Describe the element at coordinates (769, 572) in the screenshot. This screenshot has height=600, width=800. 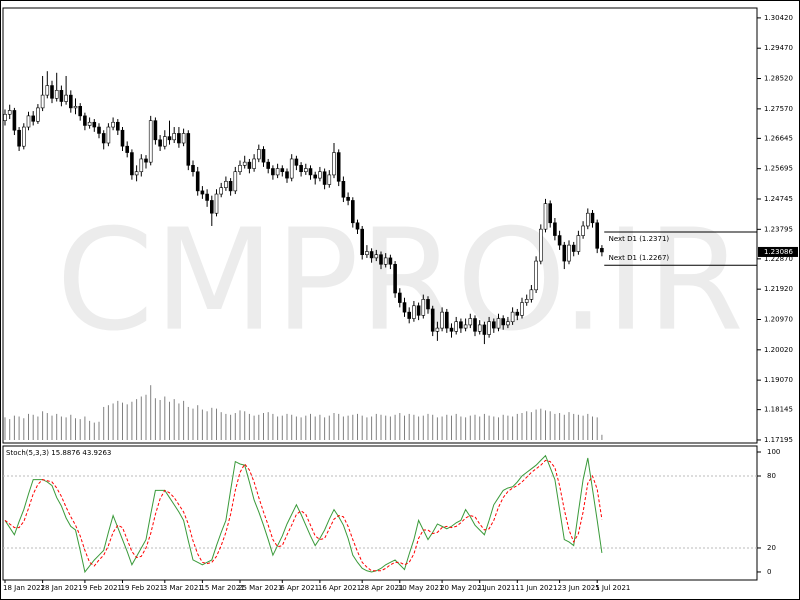
I see `y-tick-label: 0` at that location.